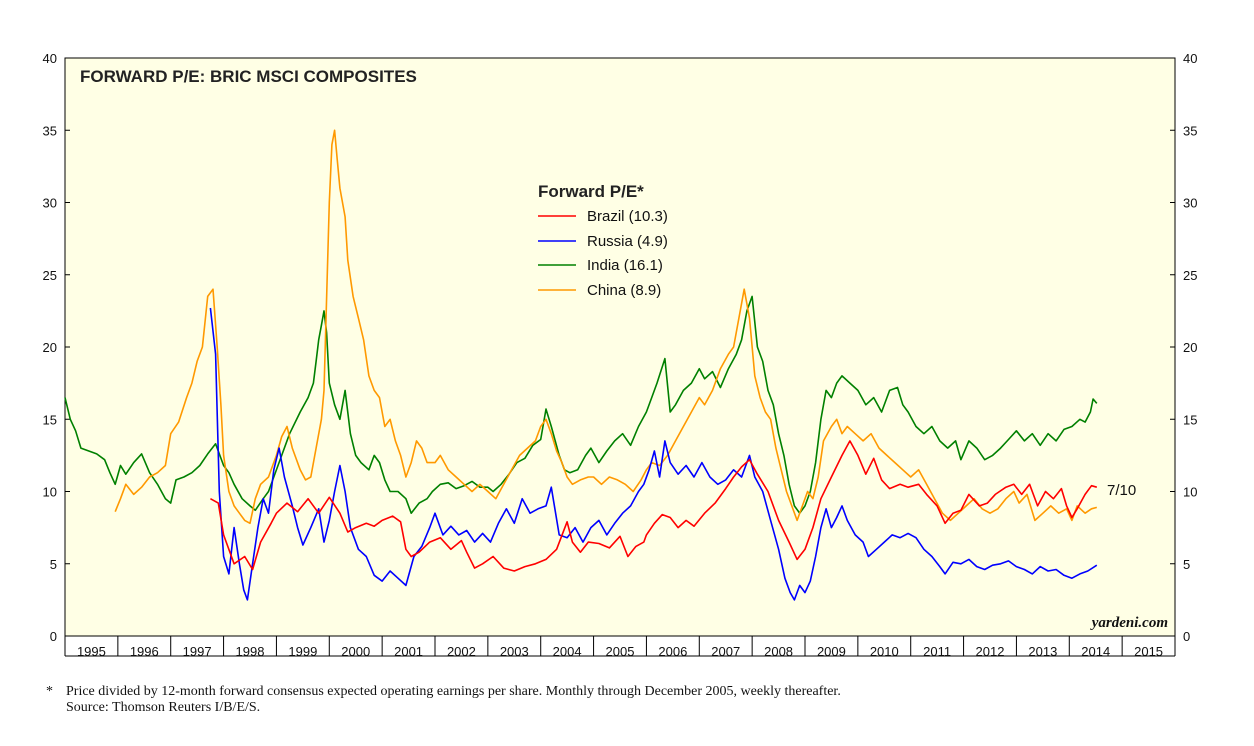  I want to click on x-tick-label: 2014, so click(1095, 651).